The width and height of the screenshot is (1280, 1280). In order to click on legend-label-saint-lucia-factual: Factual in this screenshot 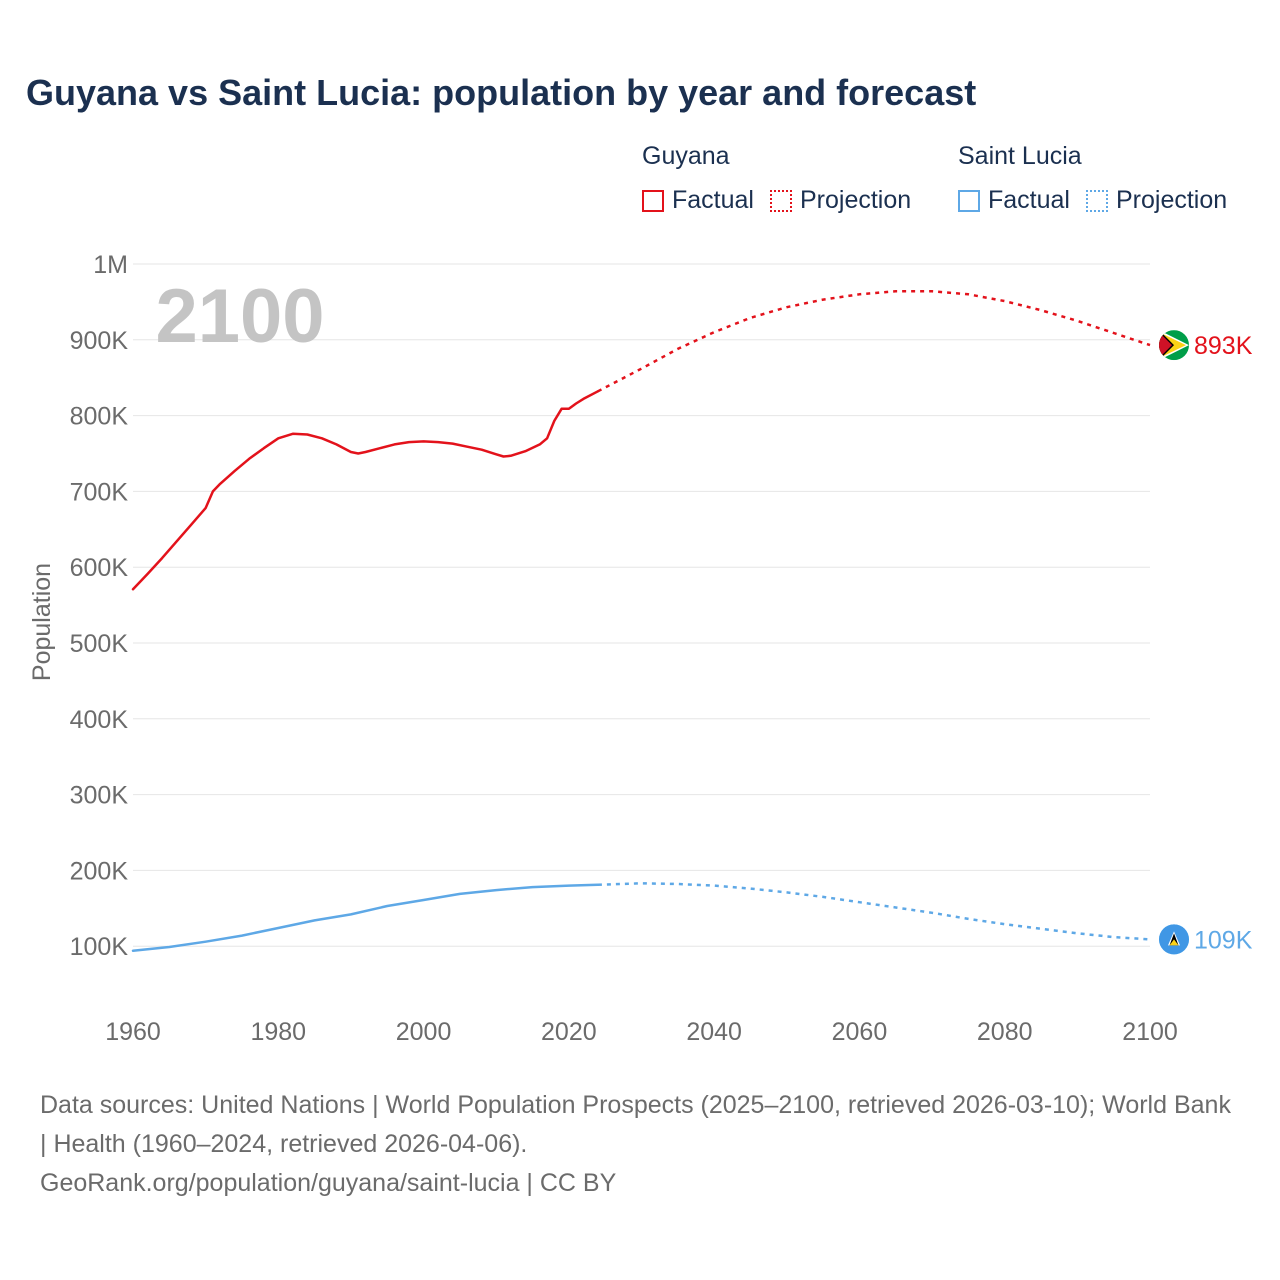, I will do `click(1029, 200)`.